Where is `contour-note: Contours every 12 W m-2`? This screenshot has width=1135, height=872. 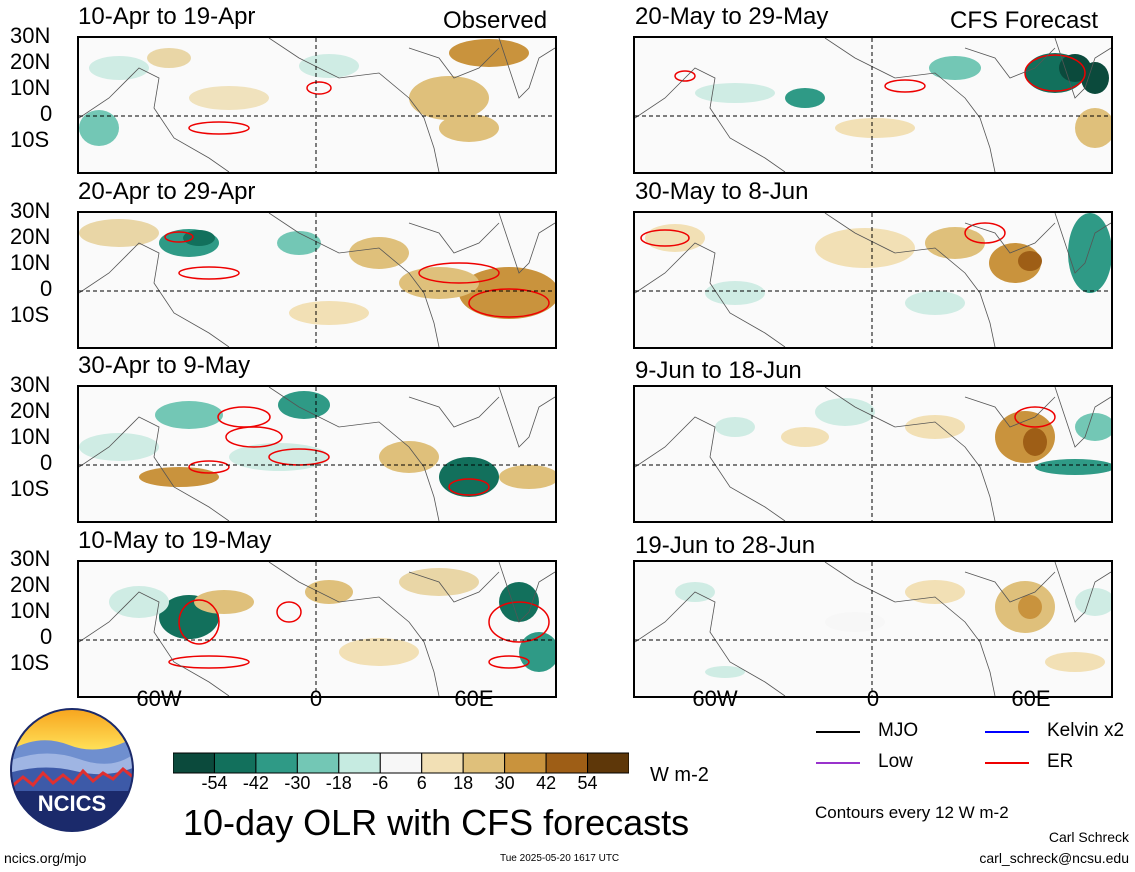 contour-note: Contours every 12 W m-2 is located at coordinates (912, 812).